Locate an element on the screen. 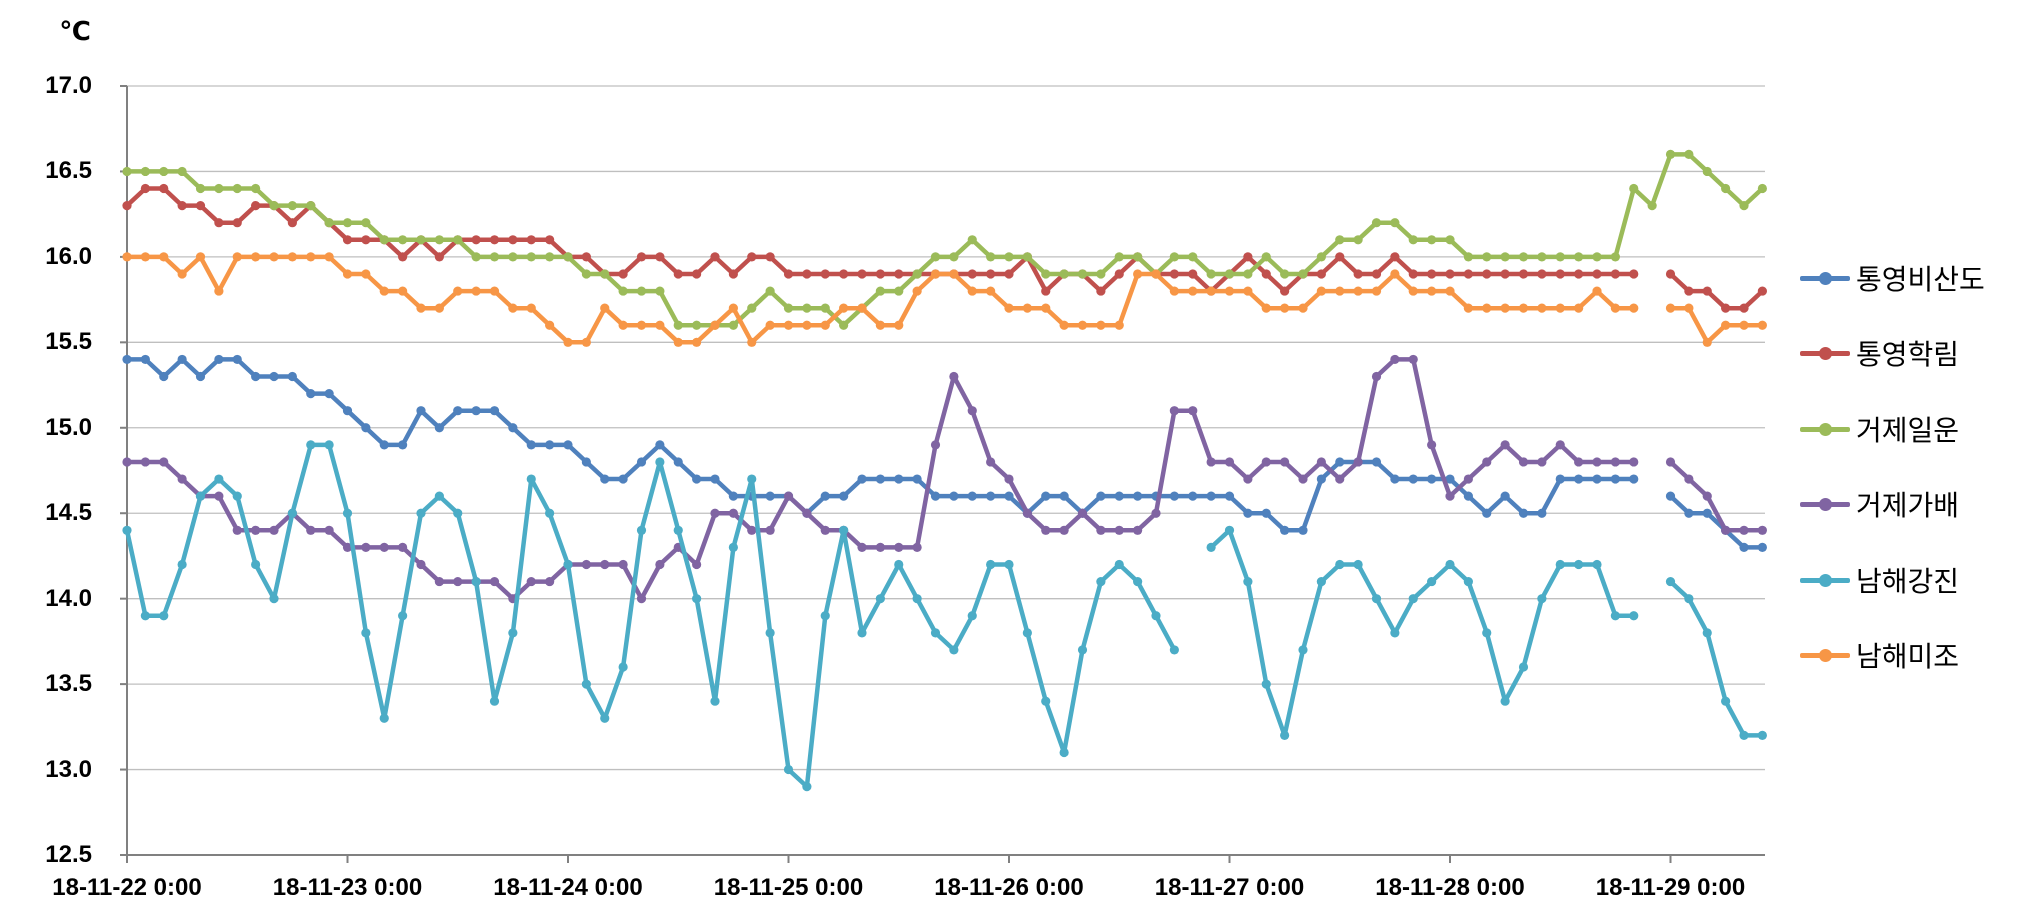  x-axis-tick-label: 18-11-22 0:00 is located at coordinates (127, 887).